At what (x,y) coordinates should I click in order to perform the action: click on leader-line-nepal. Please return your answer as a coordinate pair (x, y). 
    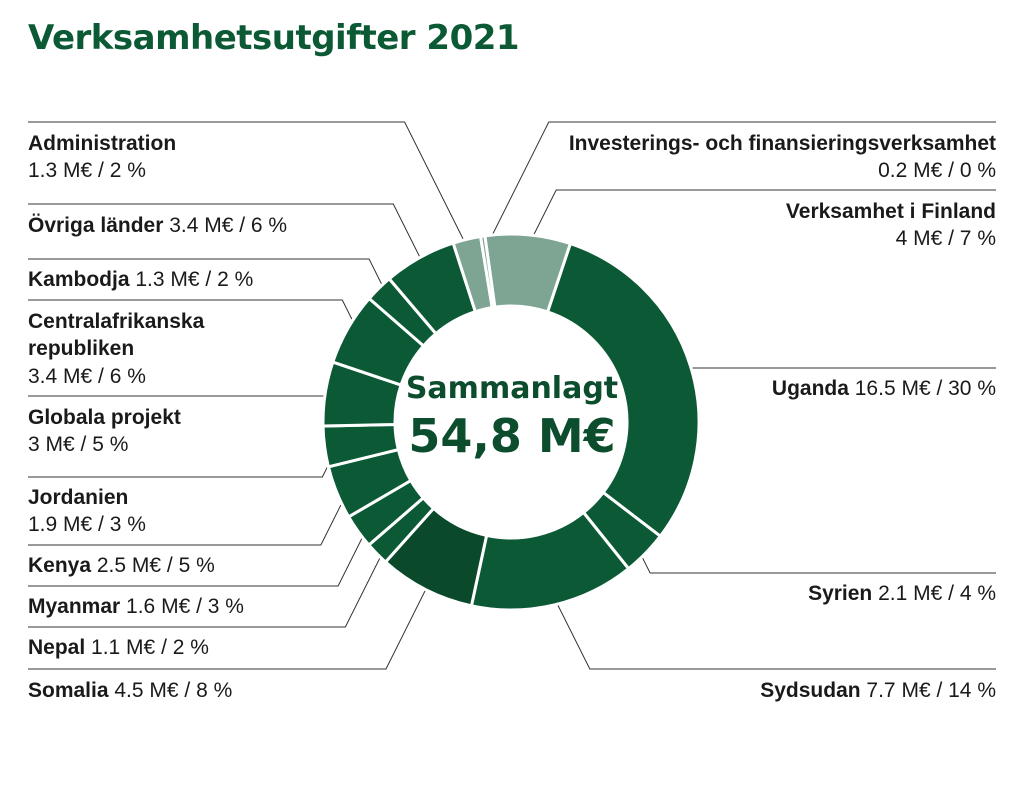
    Looking at the image, I should click on (208, 585).